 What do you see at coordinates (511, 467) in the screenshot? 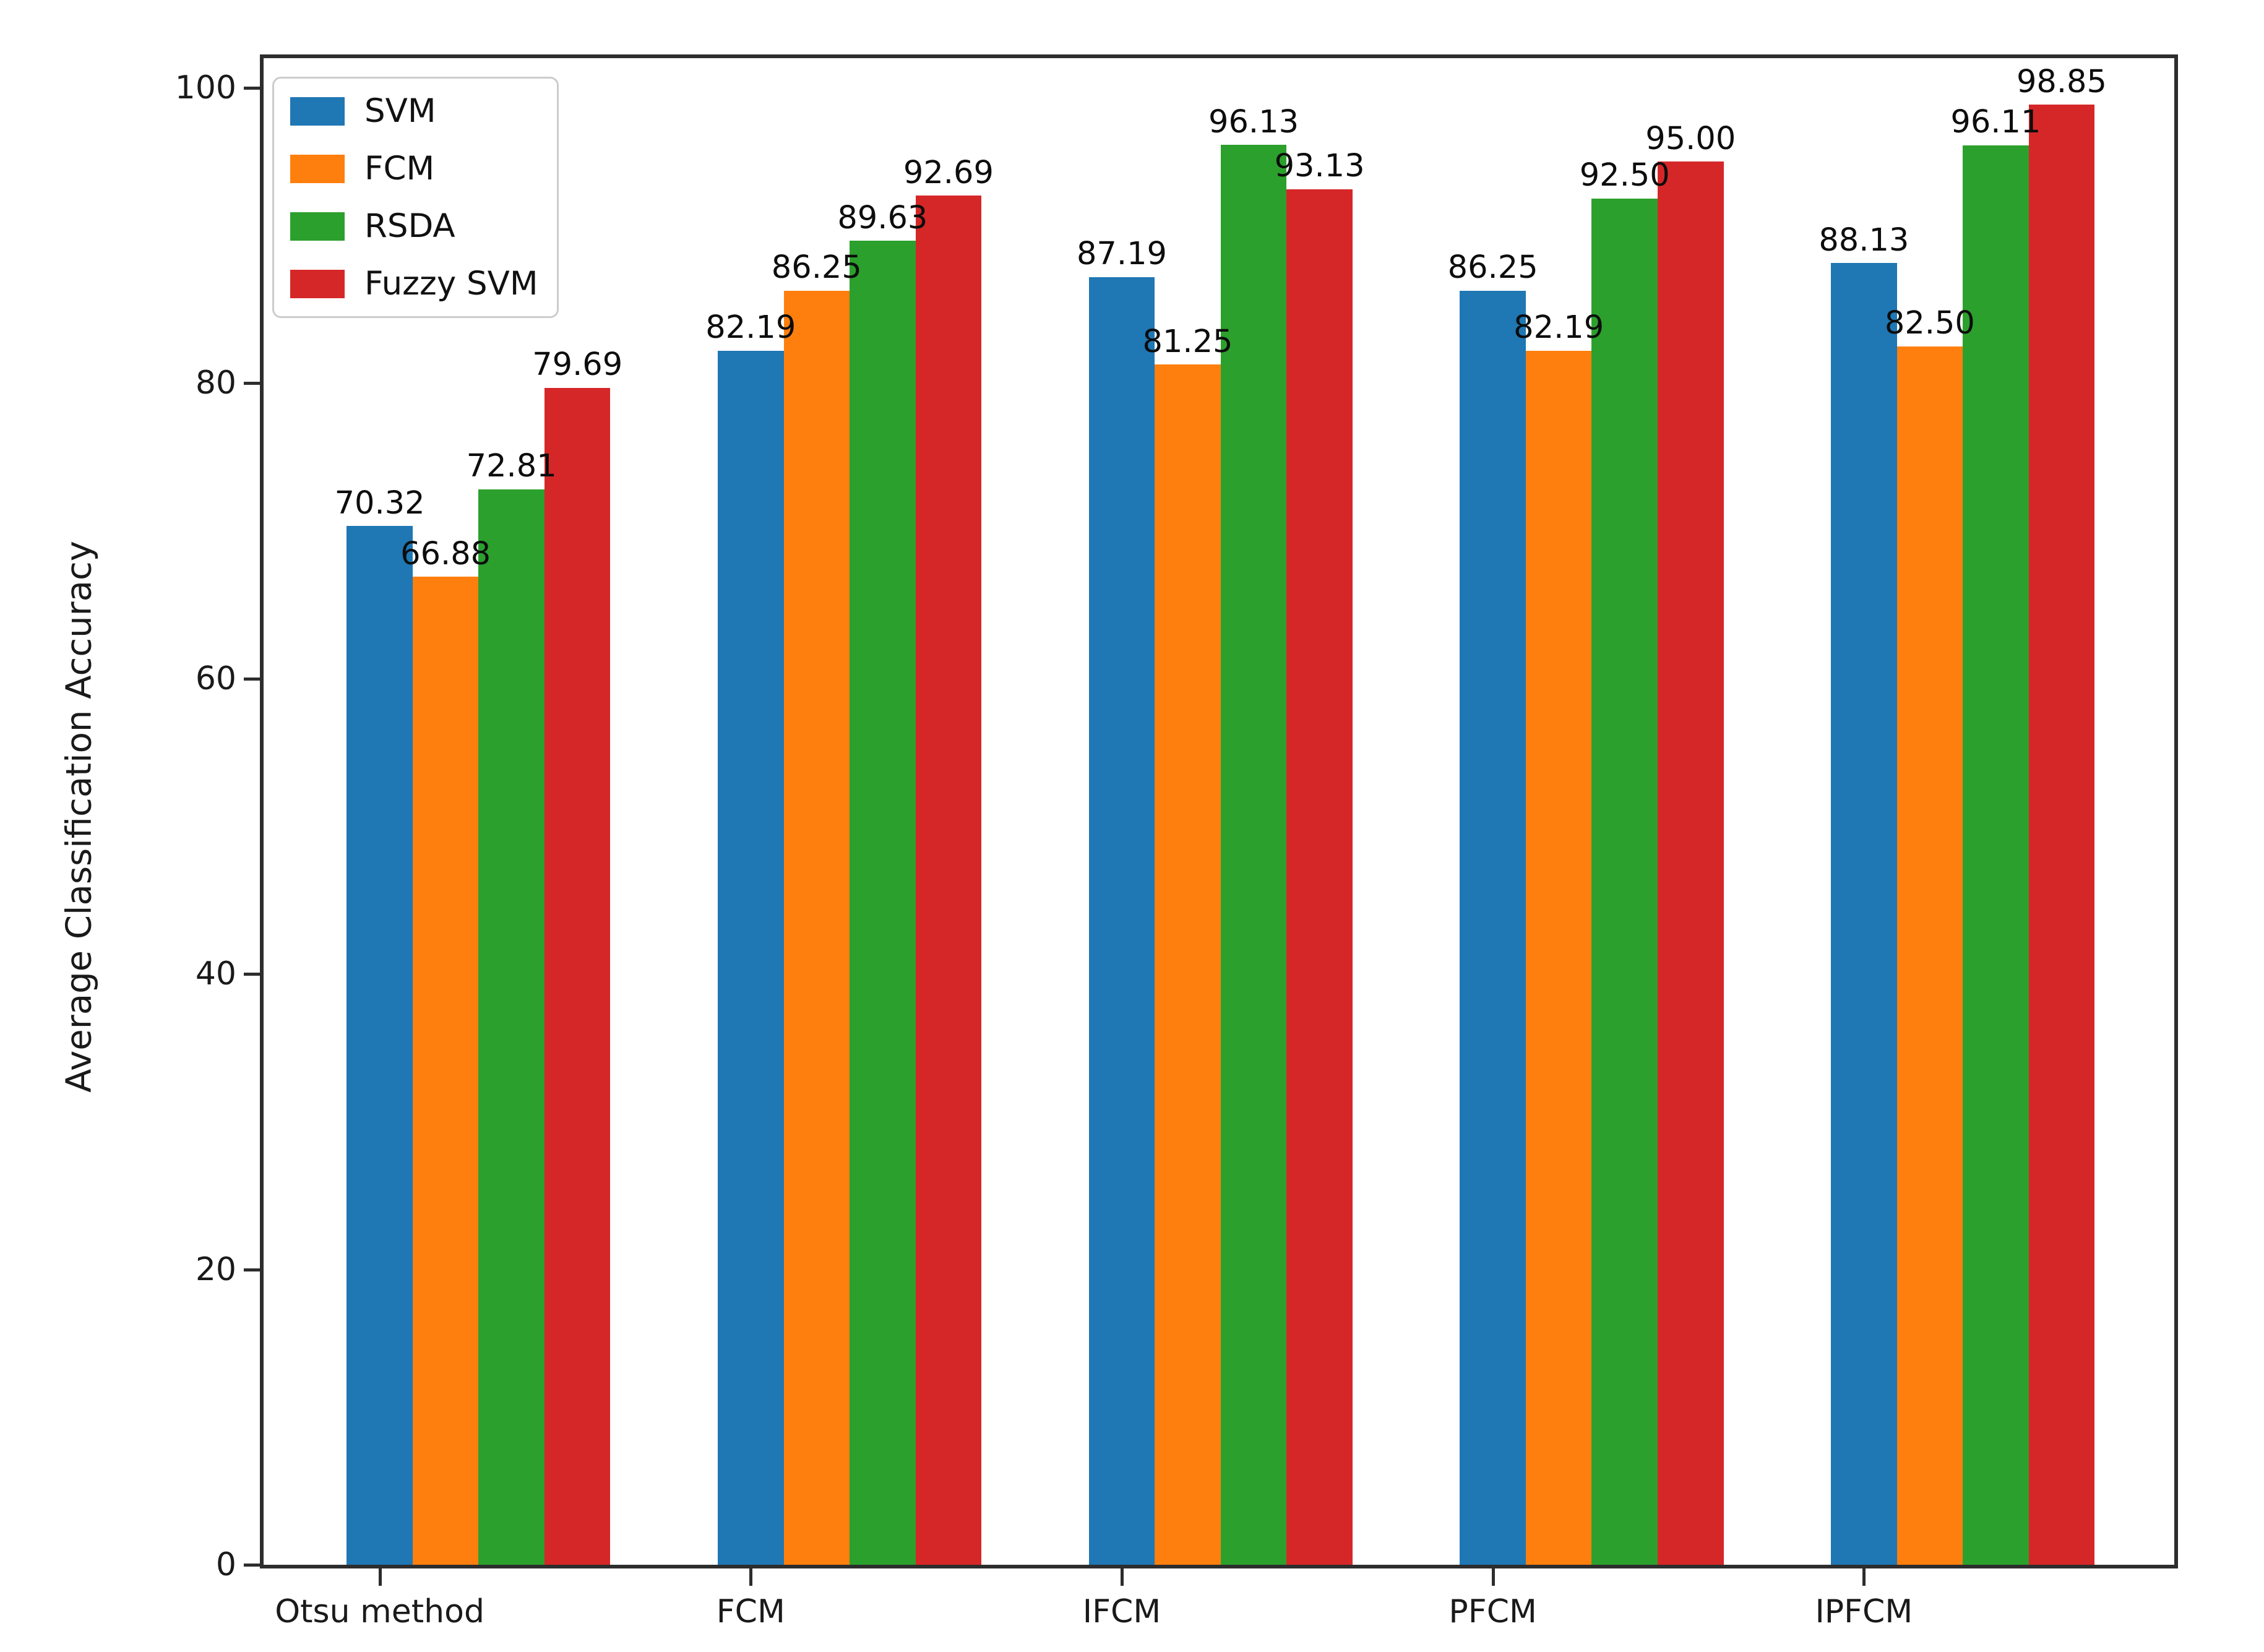
I see `bar-value-label: 72.81` at bounding box center [511, 467].